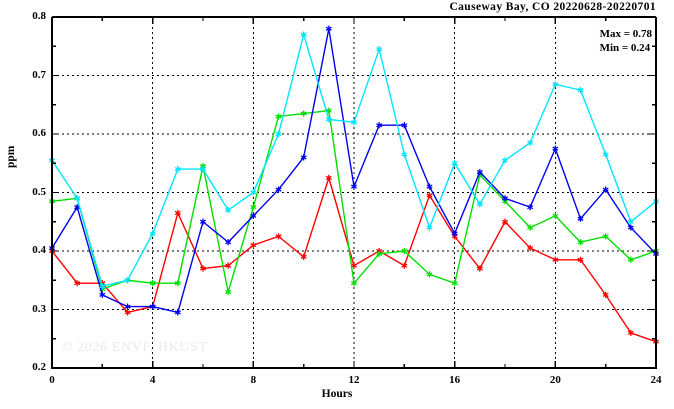 The image size is (674, 409). I want to click on y-tick-label: 0.3, so click(39, 308).